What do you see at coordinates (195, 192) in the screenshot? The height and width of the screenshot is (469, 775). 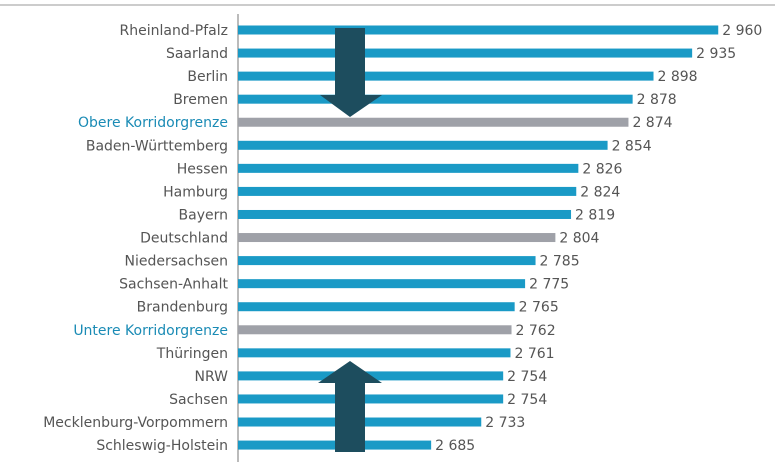 I see `category-label: Hamburg` at bounding box center [195, 192].